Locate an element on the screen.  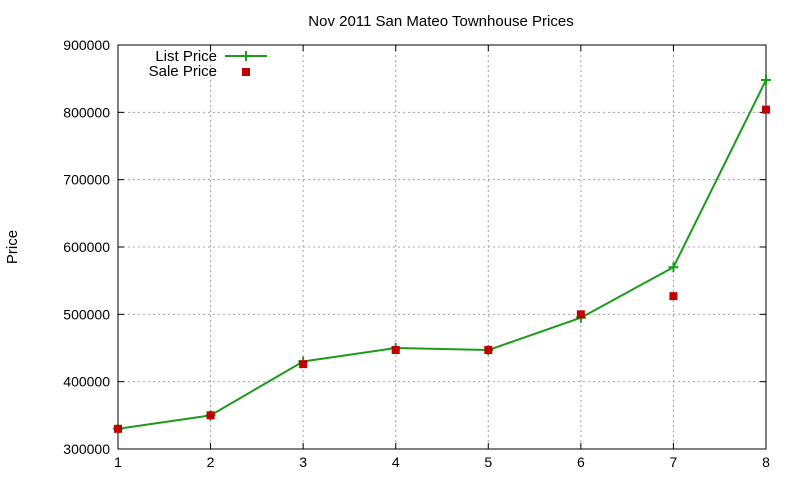
y-tick-label: 900000 is located at coordinates (86, 45).